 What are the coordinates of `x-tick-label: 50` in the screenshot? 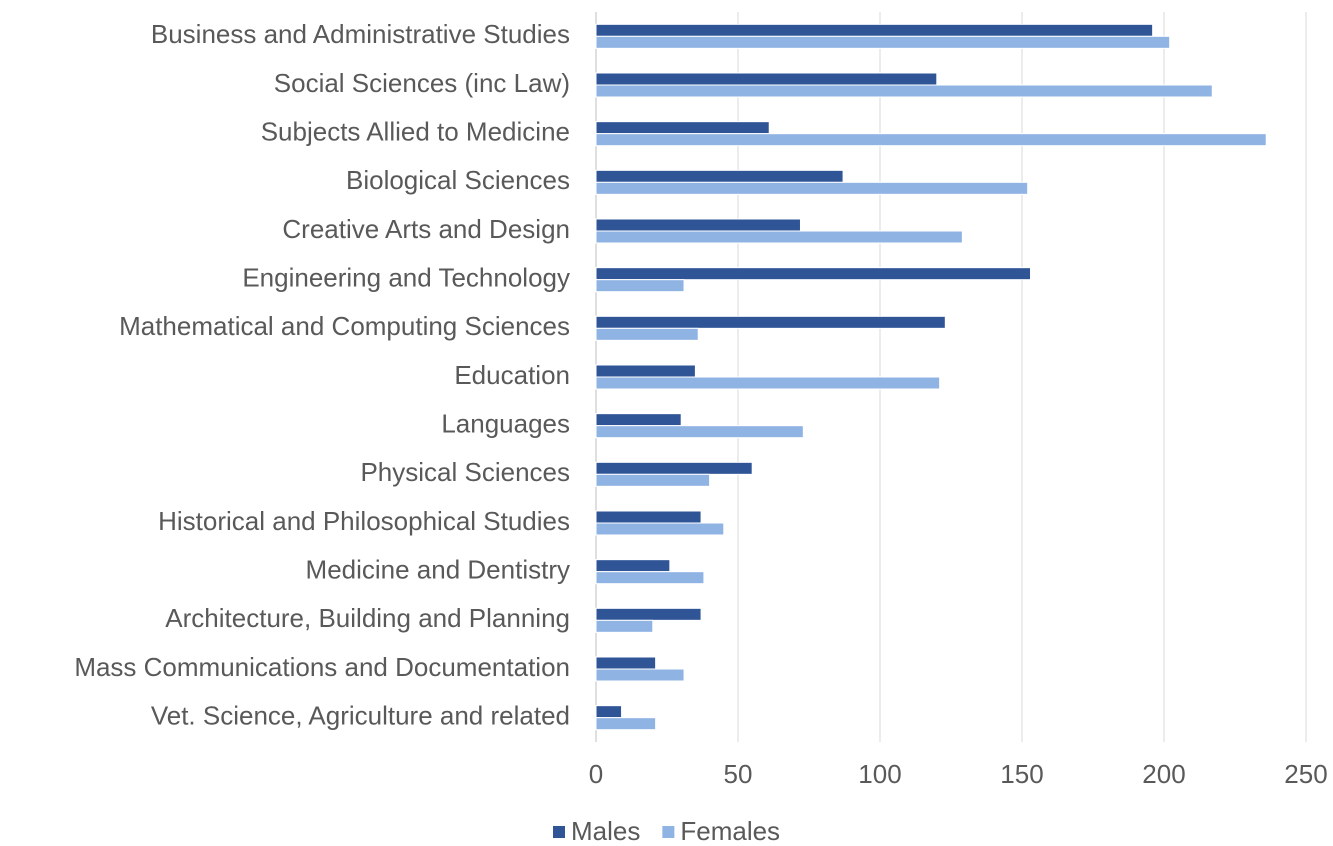 It's located at (738, 774).